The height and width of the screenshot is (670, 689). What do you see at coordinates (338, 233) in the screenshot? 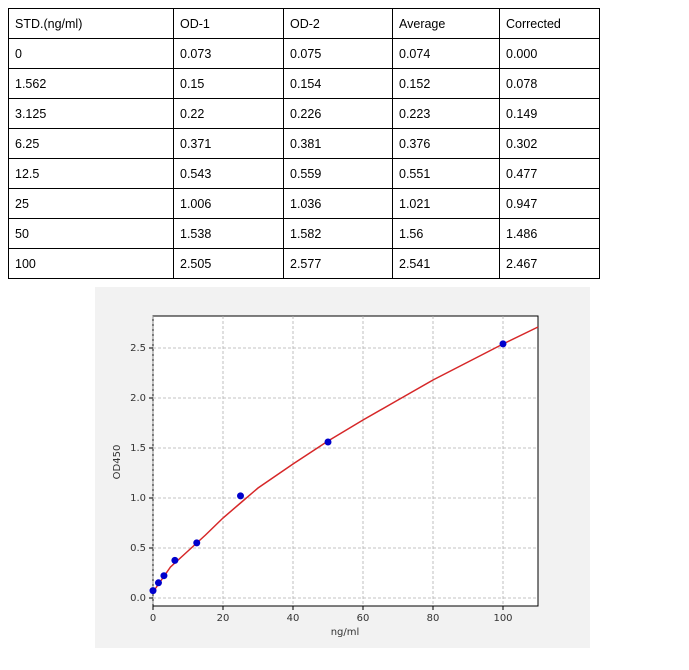
I see `table-cell: 1.582` at bounding box center [338, 233].